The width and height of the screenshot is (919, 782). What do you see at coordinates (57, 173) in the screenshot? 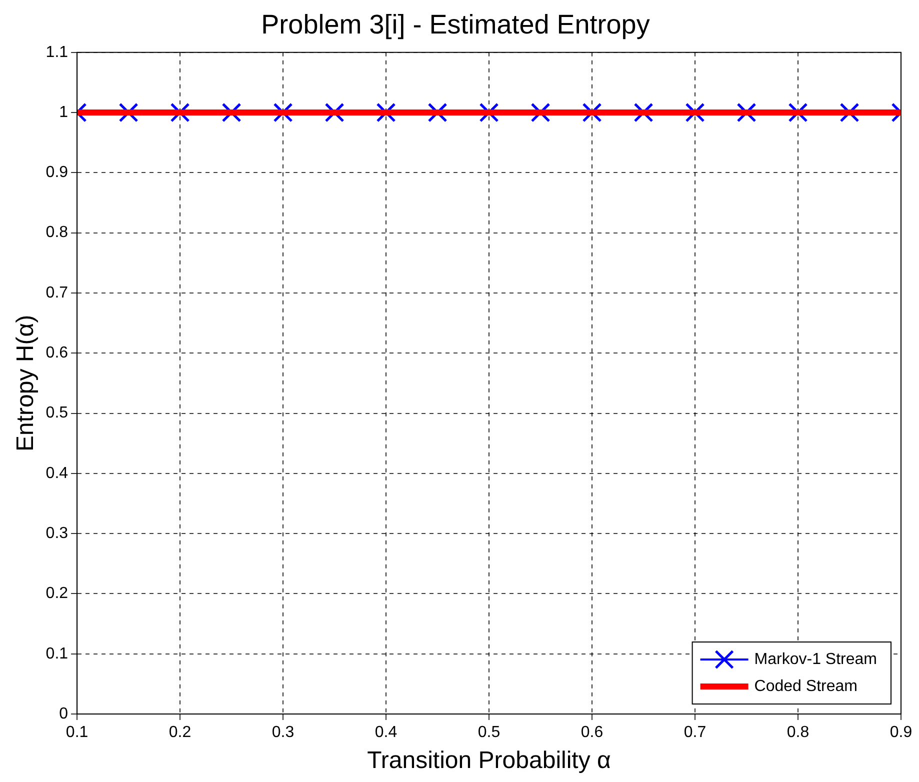
I see `y-tick-label: 0.9` at bounding box center [57, 173].